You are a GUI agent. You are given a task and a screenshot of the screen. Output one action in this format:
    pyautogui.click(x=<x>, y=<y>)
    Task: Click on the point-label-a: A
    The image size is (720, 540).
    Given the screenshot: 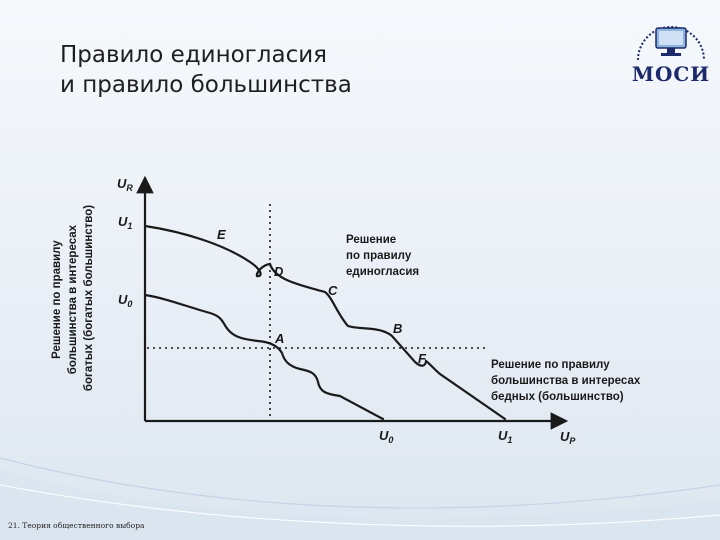 What is the action you would take?
    pyautogui.click(x=279, y=338)
    